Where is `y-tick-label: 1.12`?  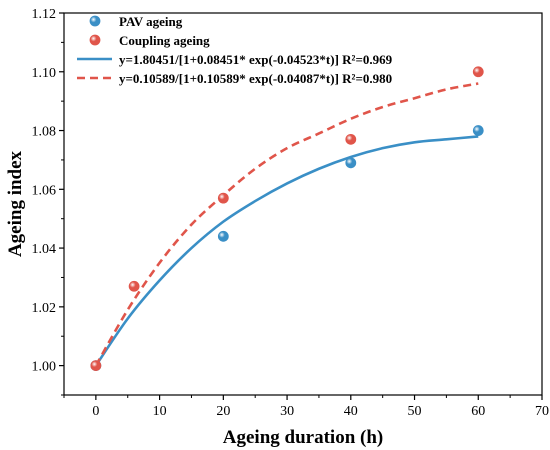
y-tick-label: 1.12 is located at coordinates (44, 14).